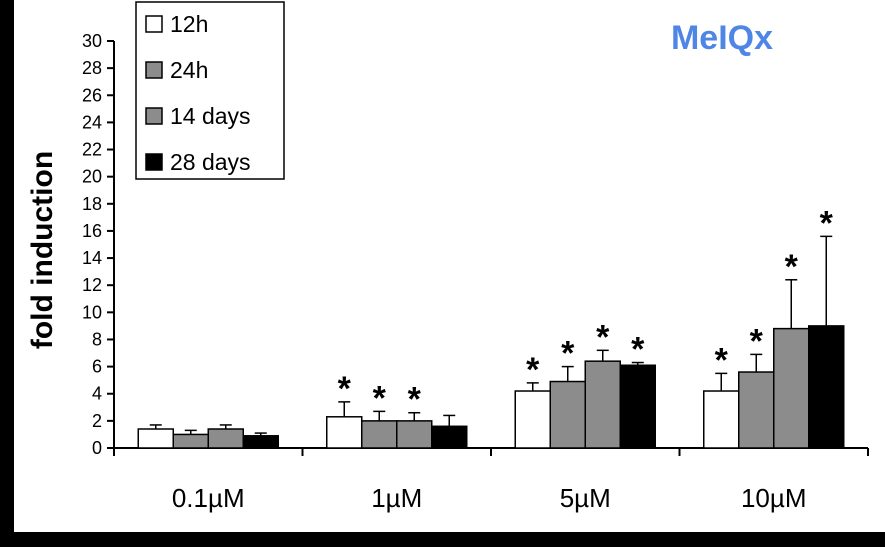 This screenshot has width=885, height=547. I want to click on x-category-label: 1µM, so click(396, 498).